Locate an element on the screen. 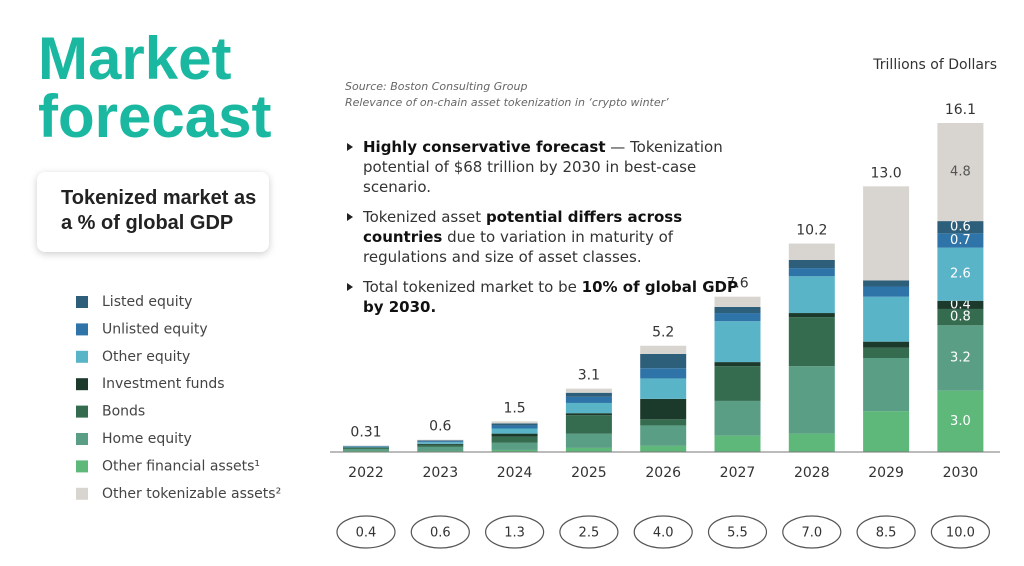  segment-label: 0.8 is located at coordinates (960, 317).